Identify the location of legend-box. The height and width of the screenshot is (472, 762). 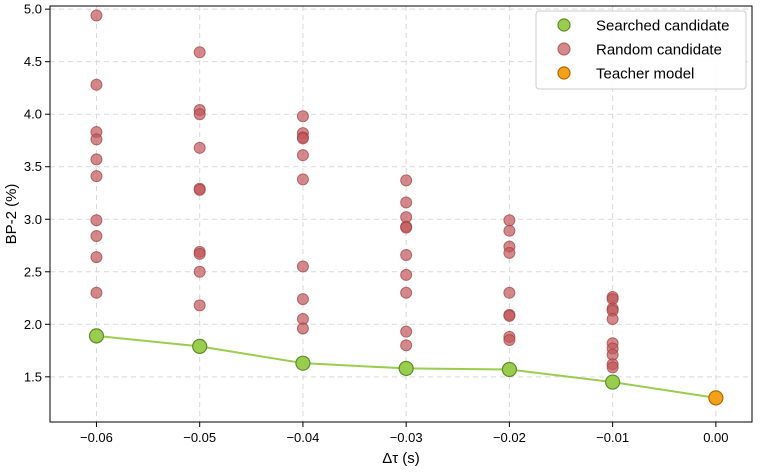
(641, 50).